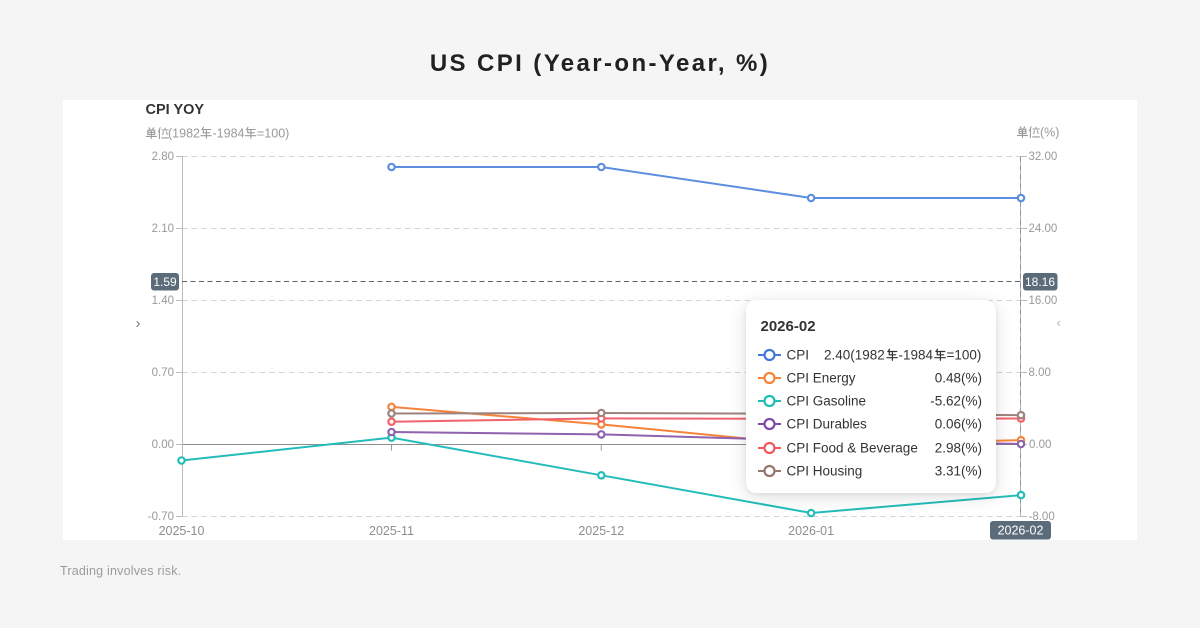 The width and height of the screenshot is (1200, 628). I want to click on svg-text: -0.70, so click(161, 517).